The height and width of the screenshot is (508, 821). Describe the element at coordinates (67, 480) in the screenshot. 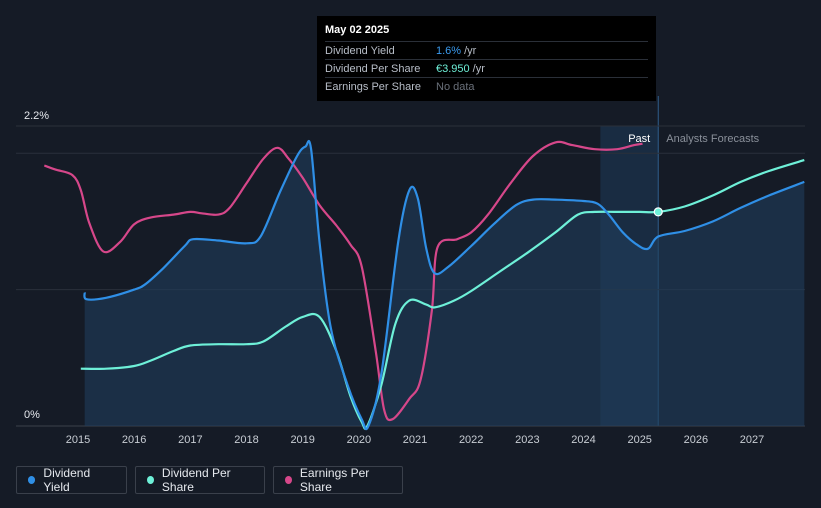

I see `legend-label: Dividend Yield` at that location.